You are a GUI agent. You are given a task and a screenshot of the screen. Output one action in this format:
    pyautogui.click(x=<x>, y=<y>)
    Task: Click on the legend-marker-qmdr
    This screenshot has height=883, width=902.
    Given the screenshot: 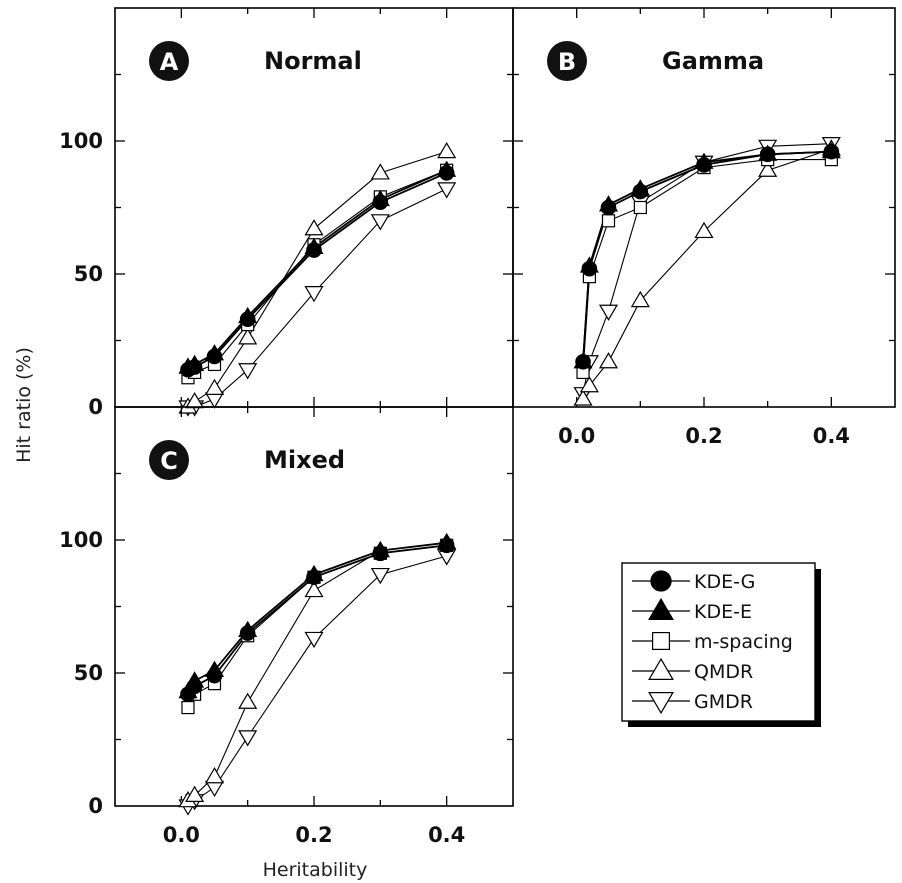 What is the action you would take?
    pyautogui.click(x=661, y=669)
    